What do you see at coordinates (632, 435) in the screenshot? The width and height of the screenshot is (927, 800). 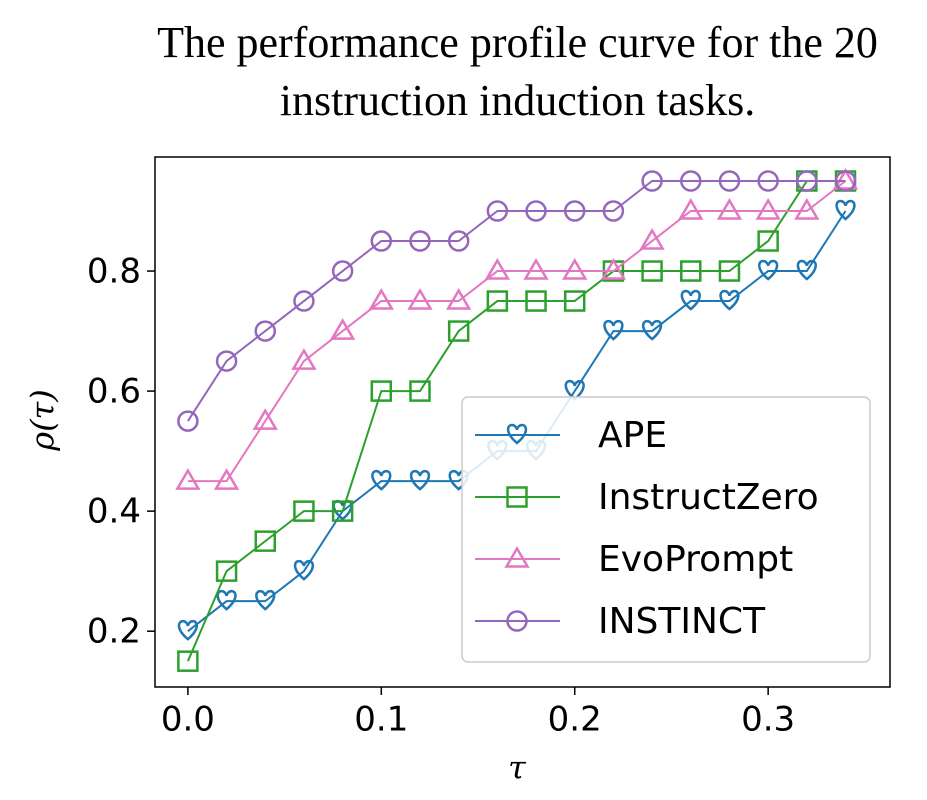 I see `legend-label: APE` at bounding box center [632, 435].